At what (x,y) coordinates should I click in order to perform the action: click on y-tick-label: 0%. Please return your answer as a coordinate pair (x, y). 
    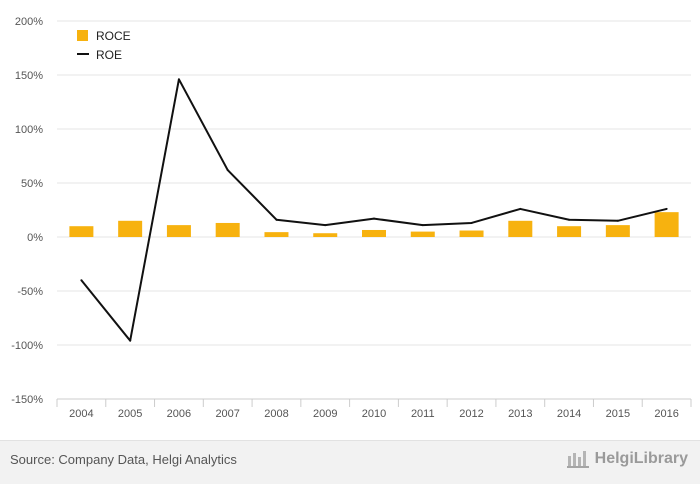
    Looking at the image, I should click on (35, 238).